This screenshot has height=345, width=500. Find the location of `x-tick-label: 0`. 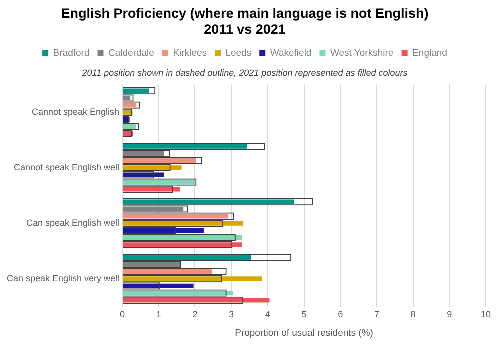

x-tick-label: 0 is located at coordinates (123, 315).